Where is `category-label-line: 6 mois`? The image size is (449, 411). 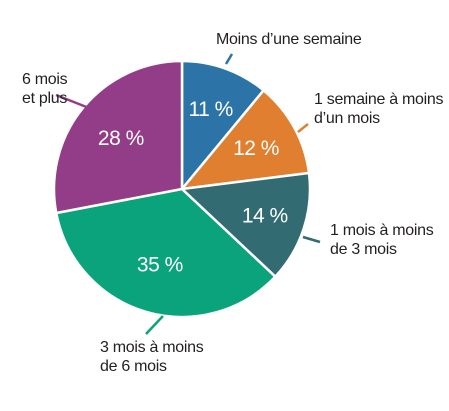 category-label-line: 6 mois is located at coordinates (45, 79).